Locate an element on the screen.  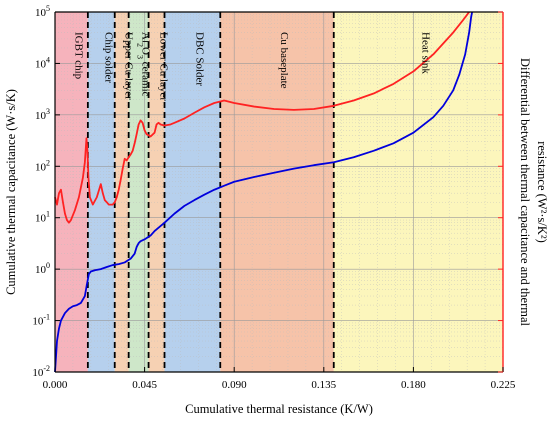
region-label-0: IGBT chip is located at coordinates (78, 56).